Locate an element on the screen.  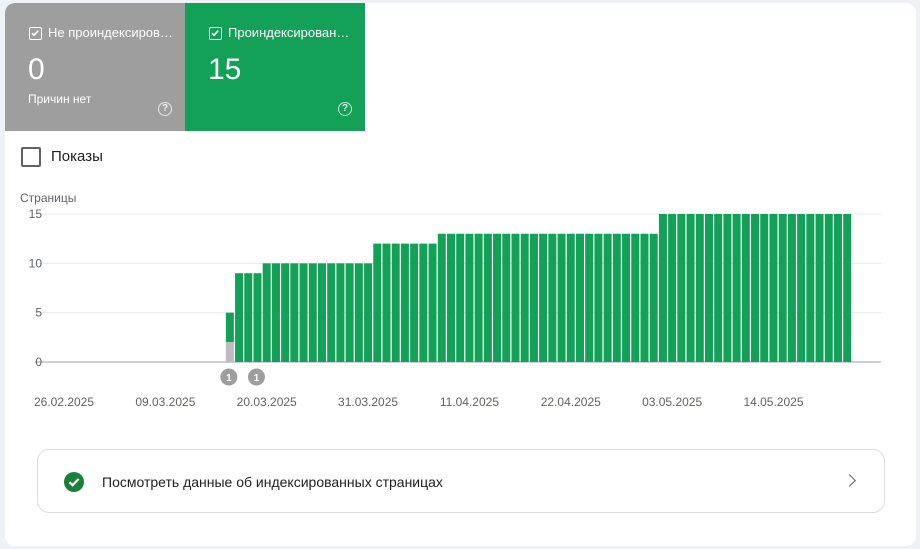
y-tick-label: 10 is located at coordinates (36, 263).